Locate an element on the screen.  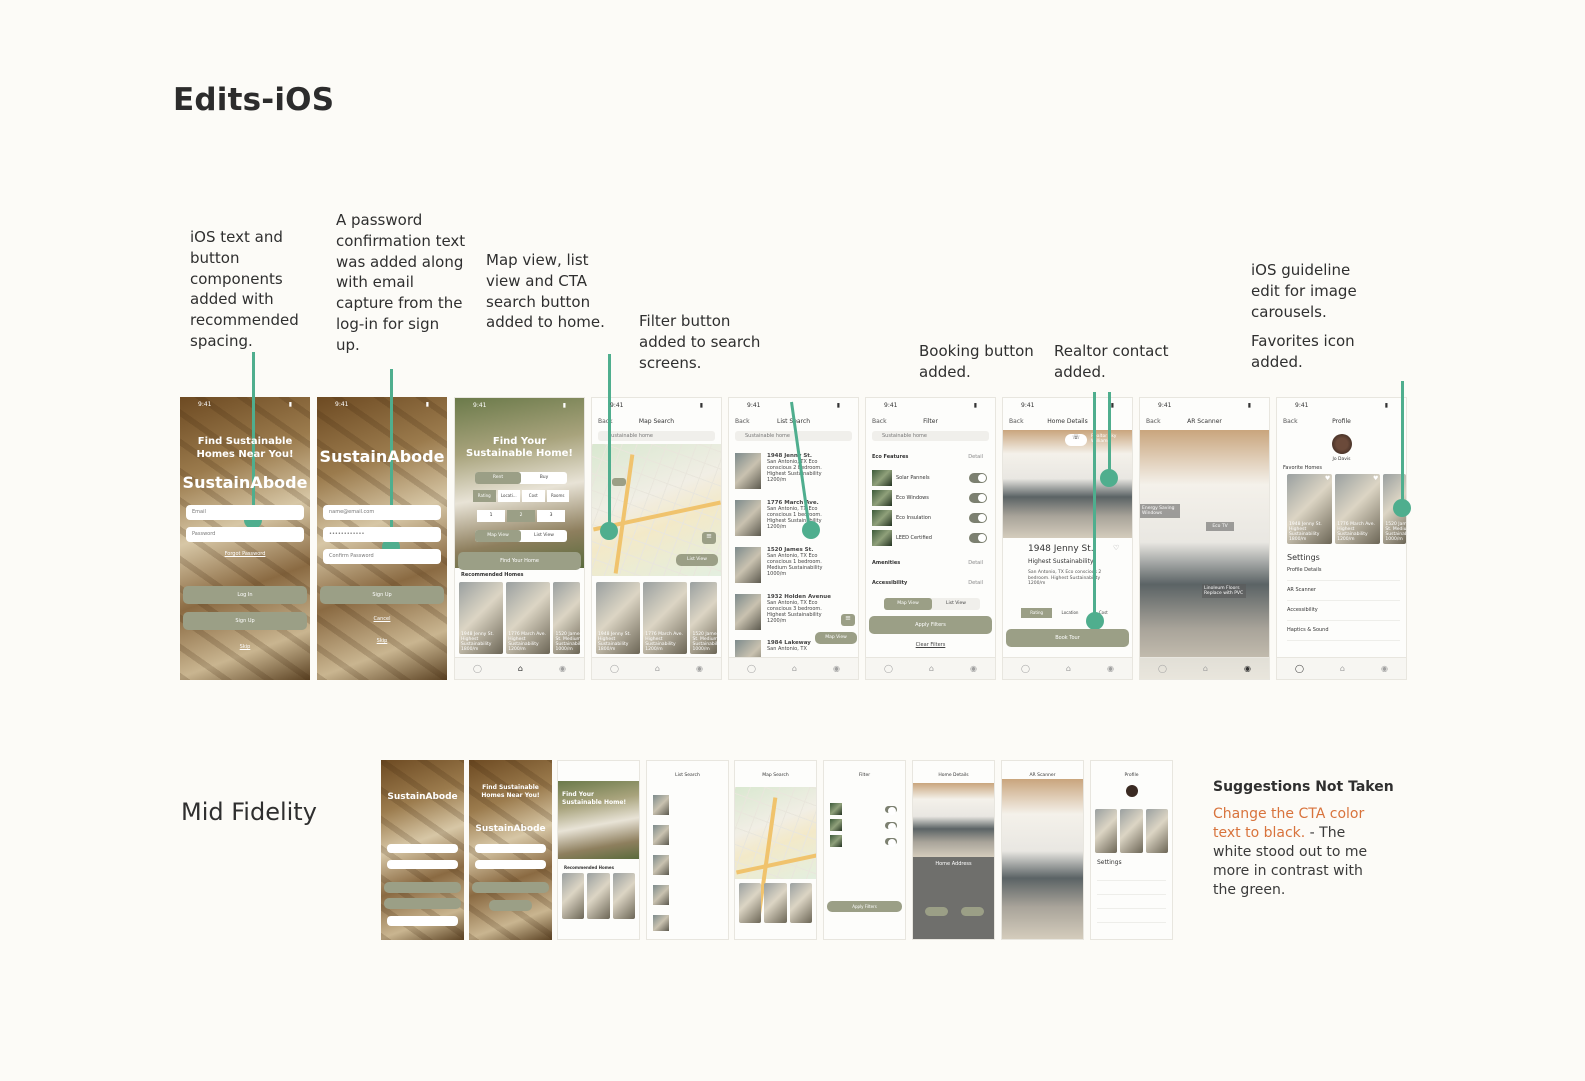
number-stepper: 1 2 3 is located at coordinates (521, 516).